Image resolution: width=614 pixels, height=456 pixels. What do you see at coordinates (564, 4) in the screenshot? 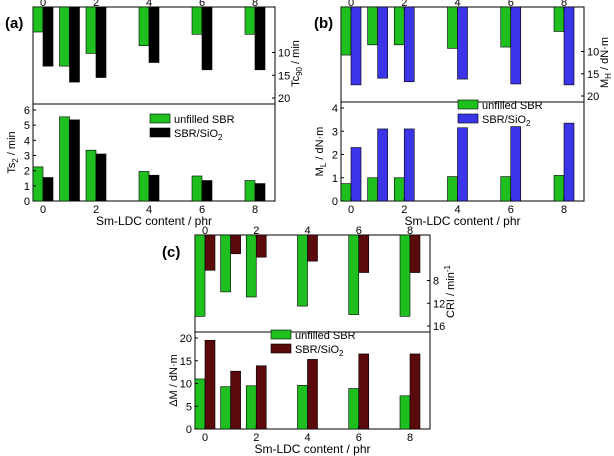
I see `xtick-label-b-top-4: 8` at bounding box center [564, 4].